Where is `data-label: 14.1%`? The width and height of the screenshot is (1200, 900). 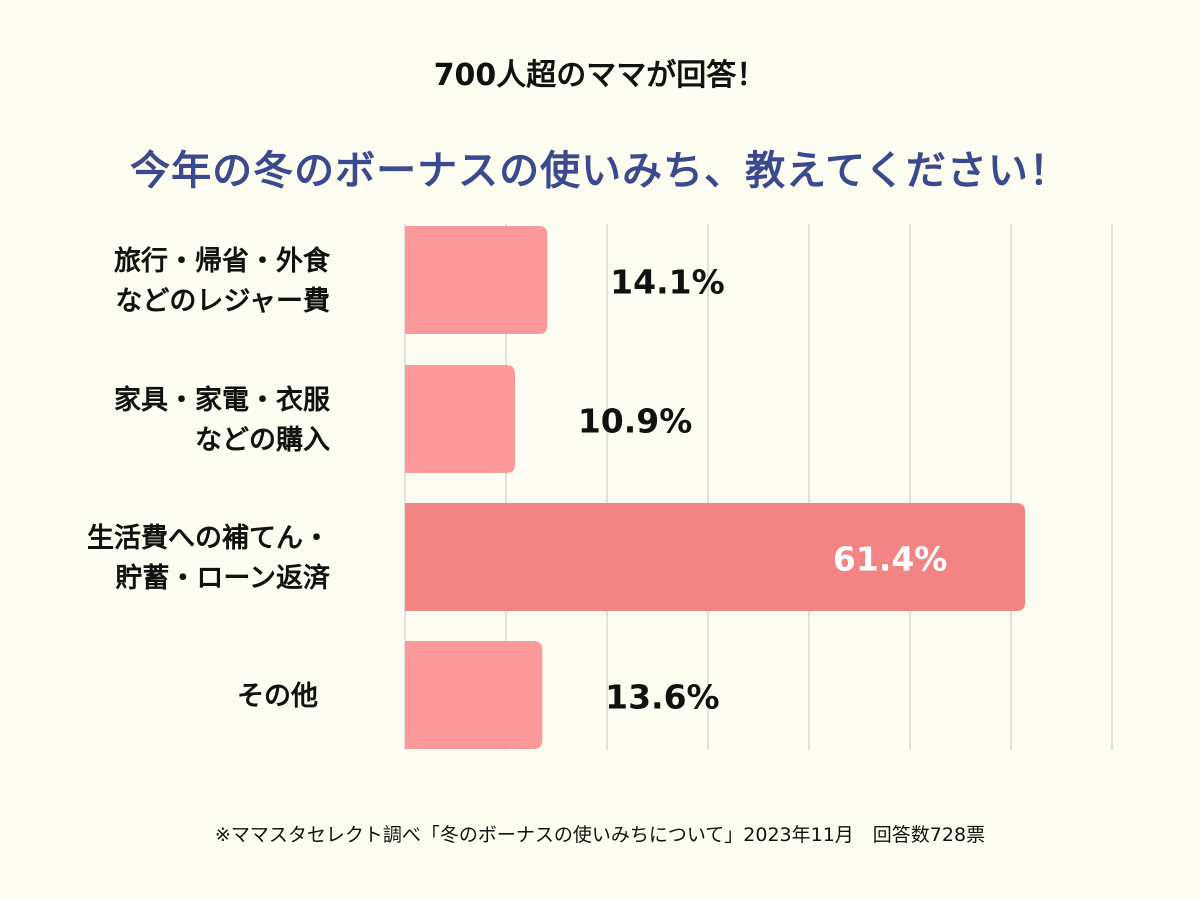 data-label: 14.1% is located at coordinates (667, 282).